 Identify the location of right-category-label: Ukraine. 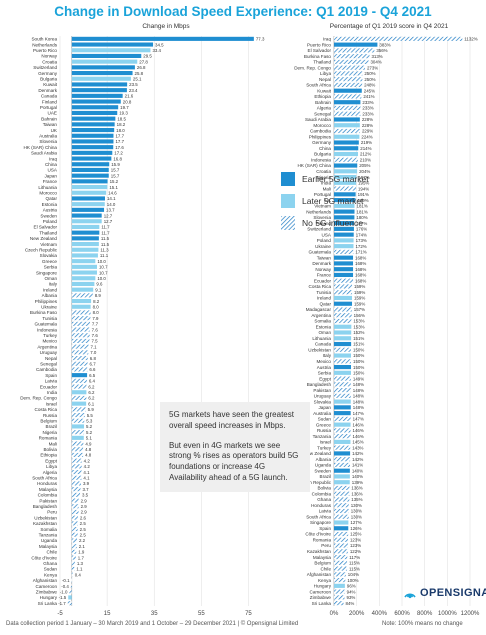
(323, 246).